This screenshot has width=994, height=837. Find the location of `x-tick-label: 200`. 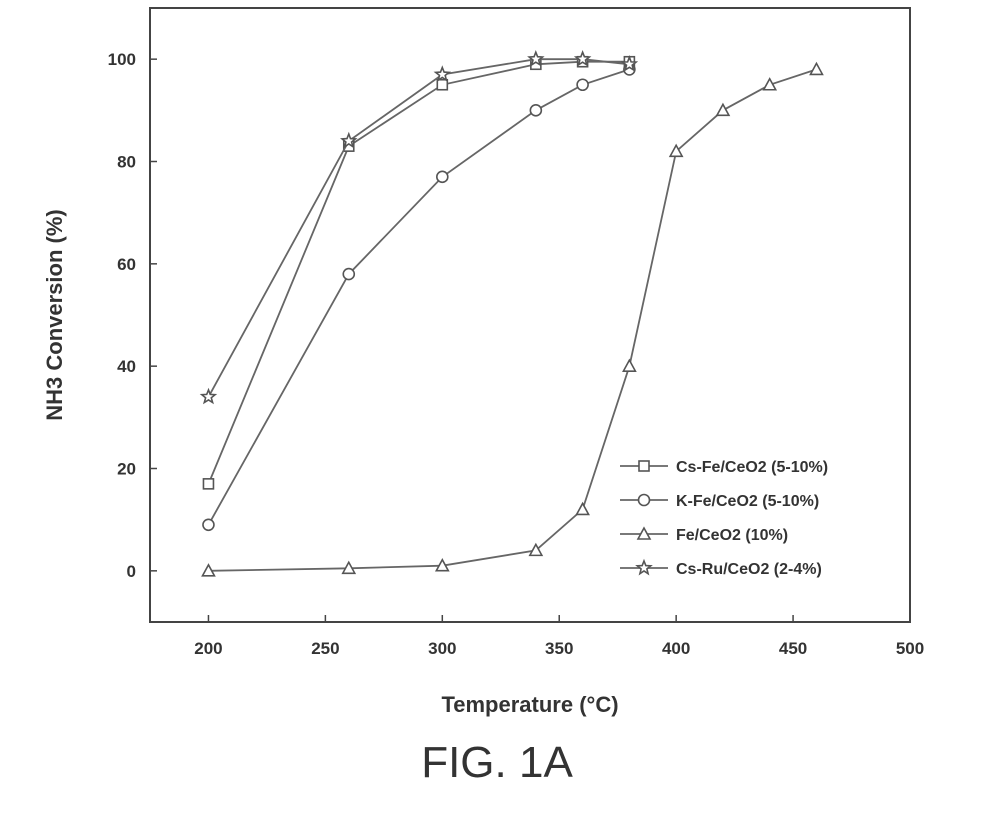

x-tick-label: 200 is located at coordinates (208, 648).